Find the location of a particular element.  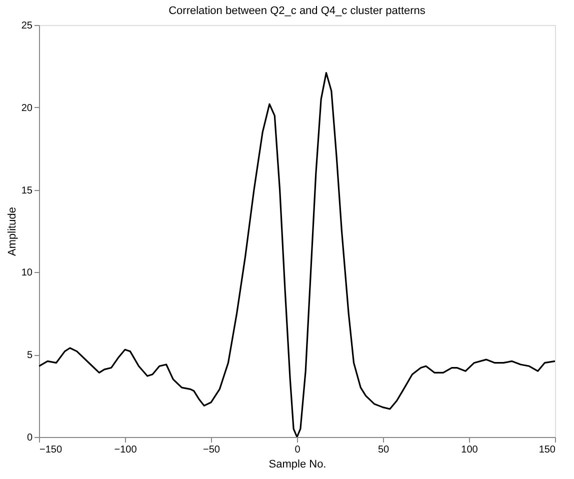

y-tick-label: 25 is located at coordinates (27, 26).